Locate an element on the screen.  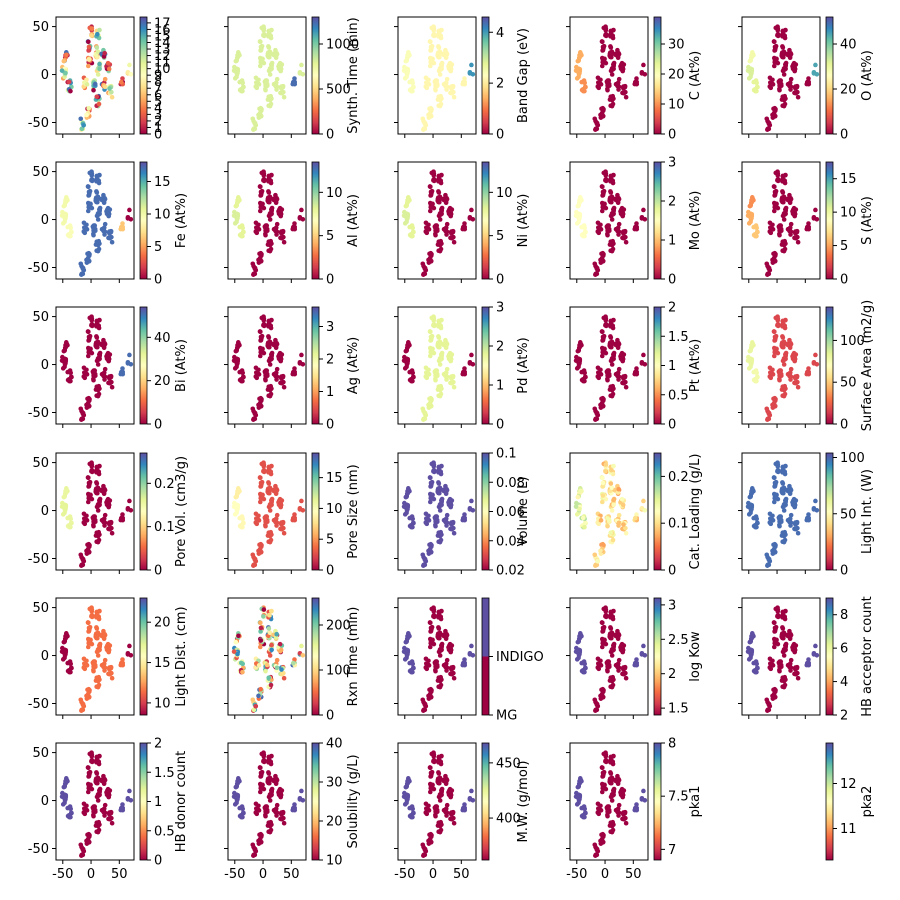
colorbar-tick-label: 0.2 is located at coordinates (164, 484).